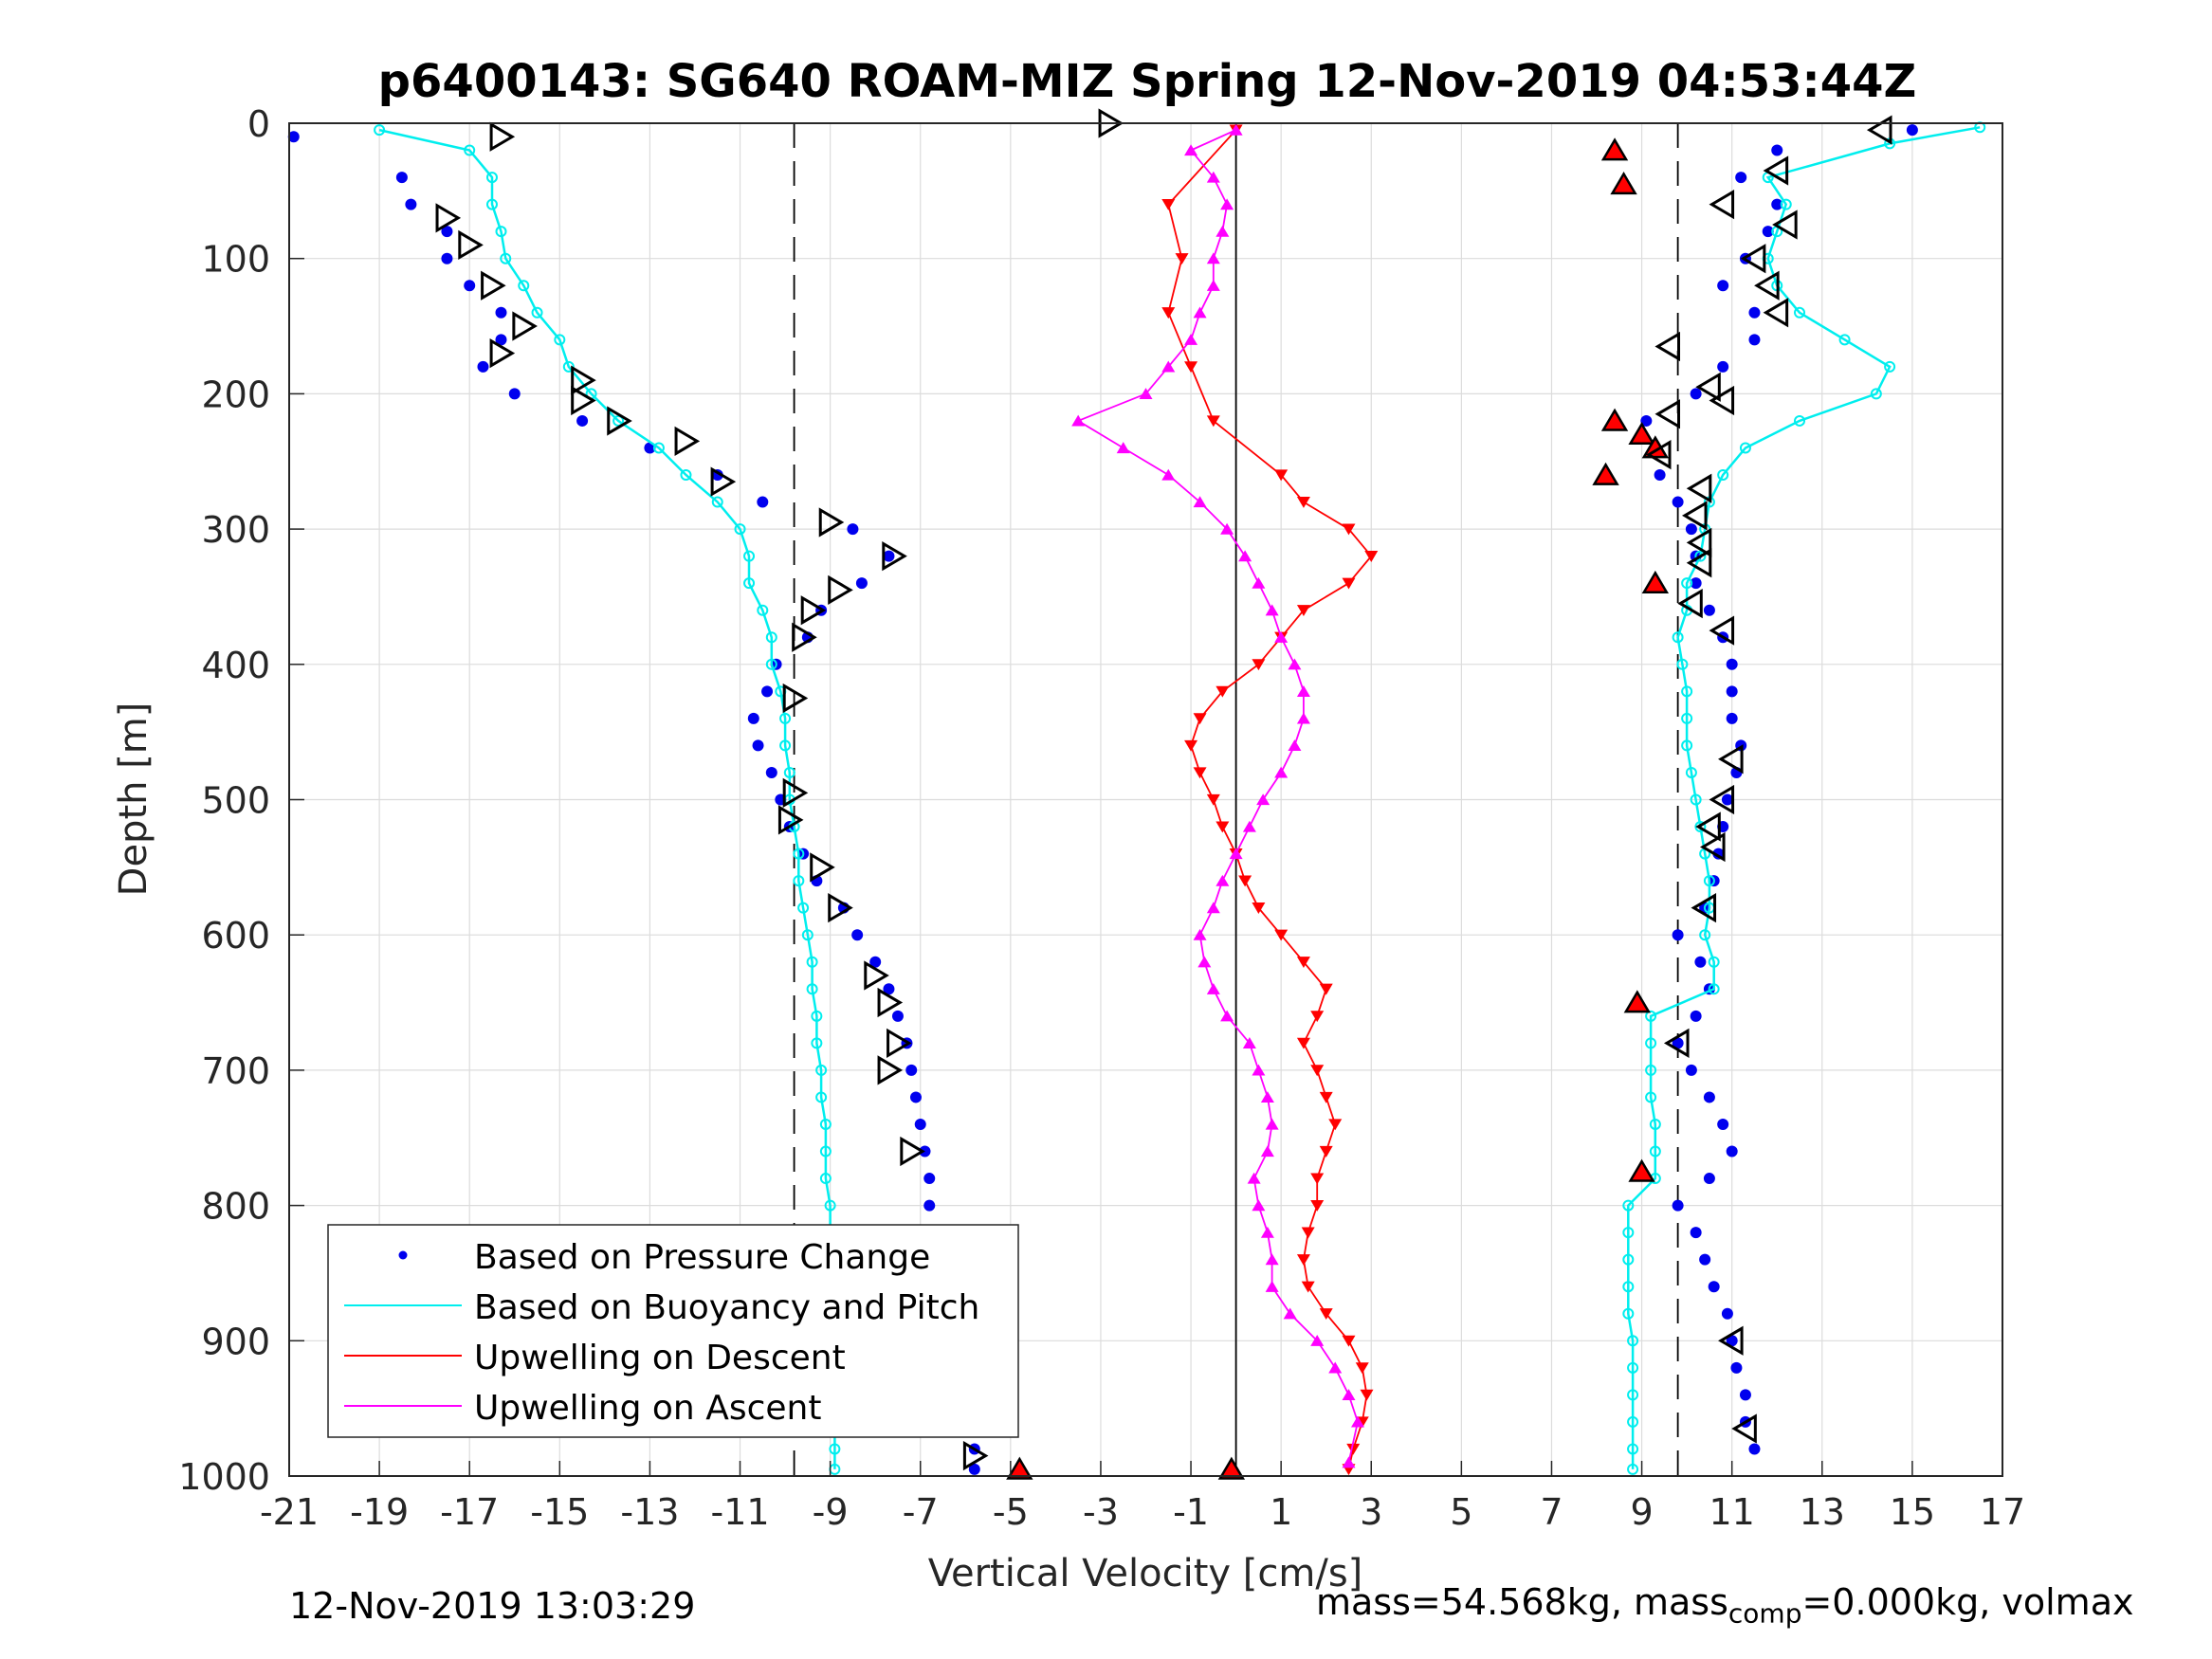  I want to click on series-group, so click(1217, 795).